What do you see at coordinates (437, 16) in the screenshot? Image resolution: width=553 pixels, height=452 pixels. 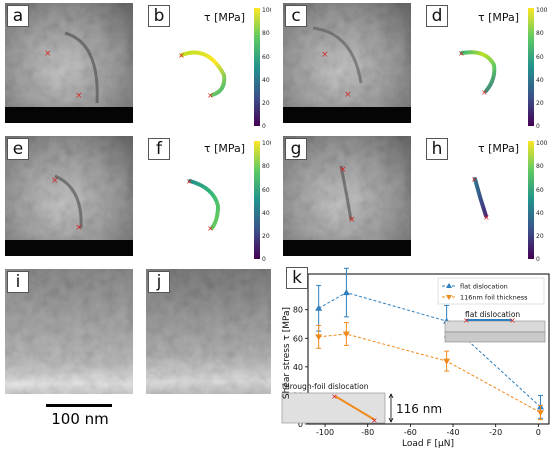 I see `panel-label-d: d` at bounding box center [437, 16].